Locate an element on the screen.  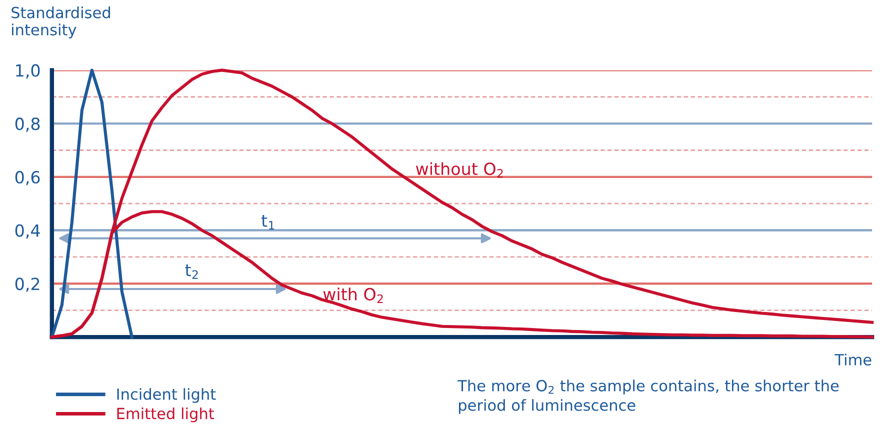
legend-label: Emitted light is located at coordinates (165, 414).